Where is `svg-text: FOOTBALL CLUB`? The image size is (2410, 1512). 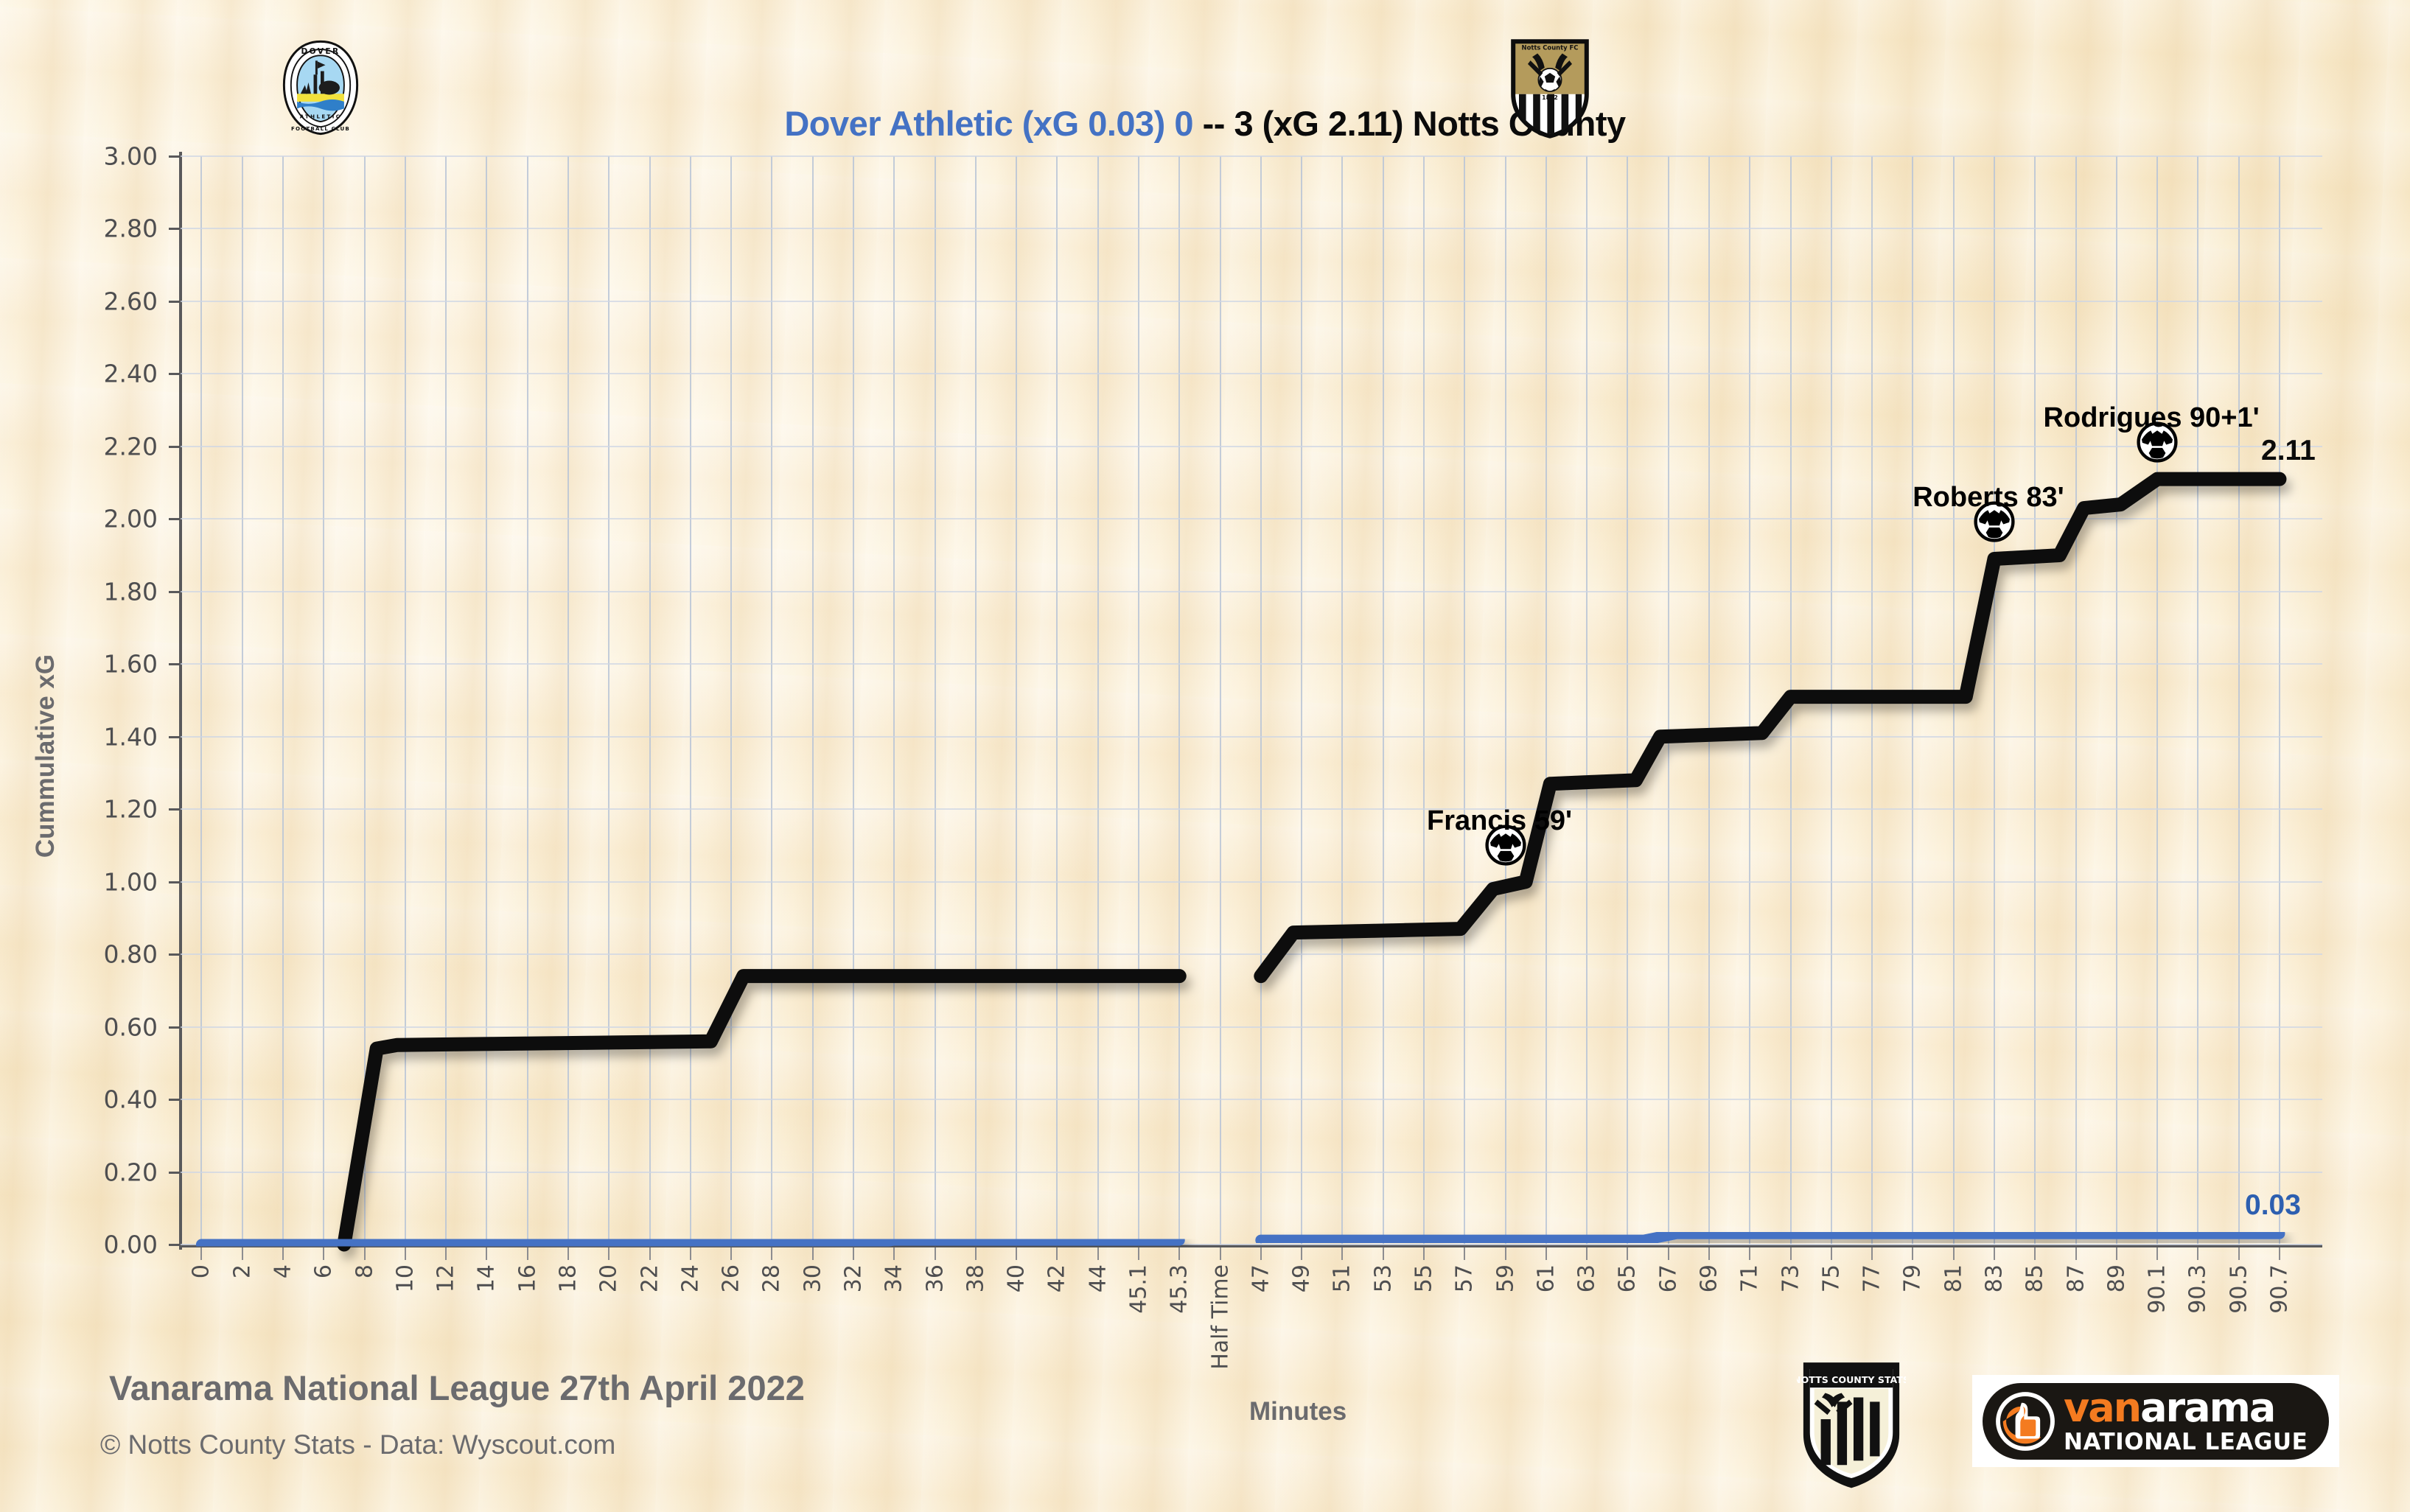 svg-text: FOOTBALL CLUB is located at coordinates (320, 128).